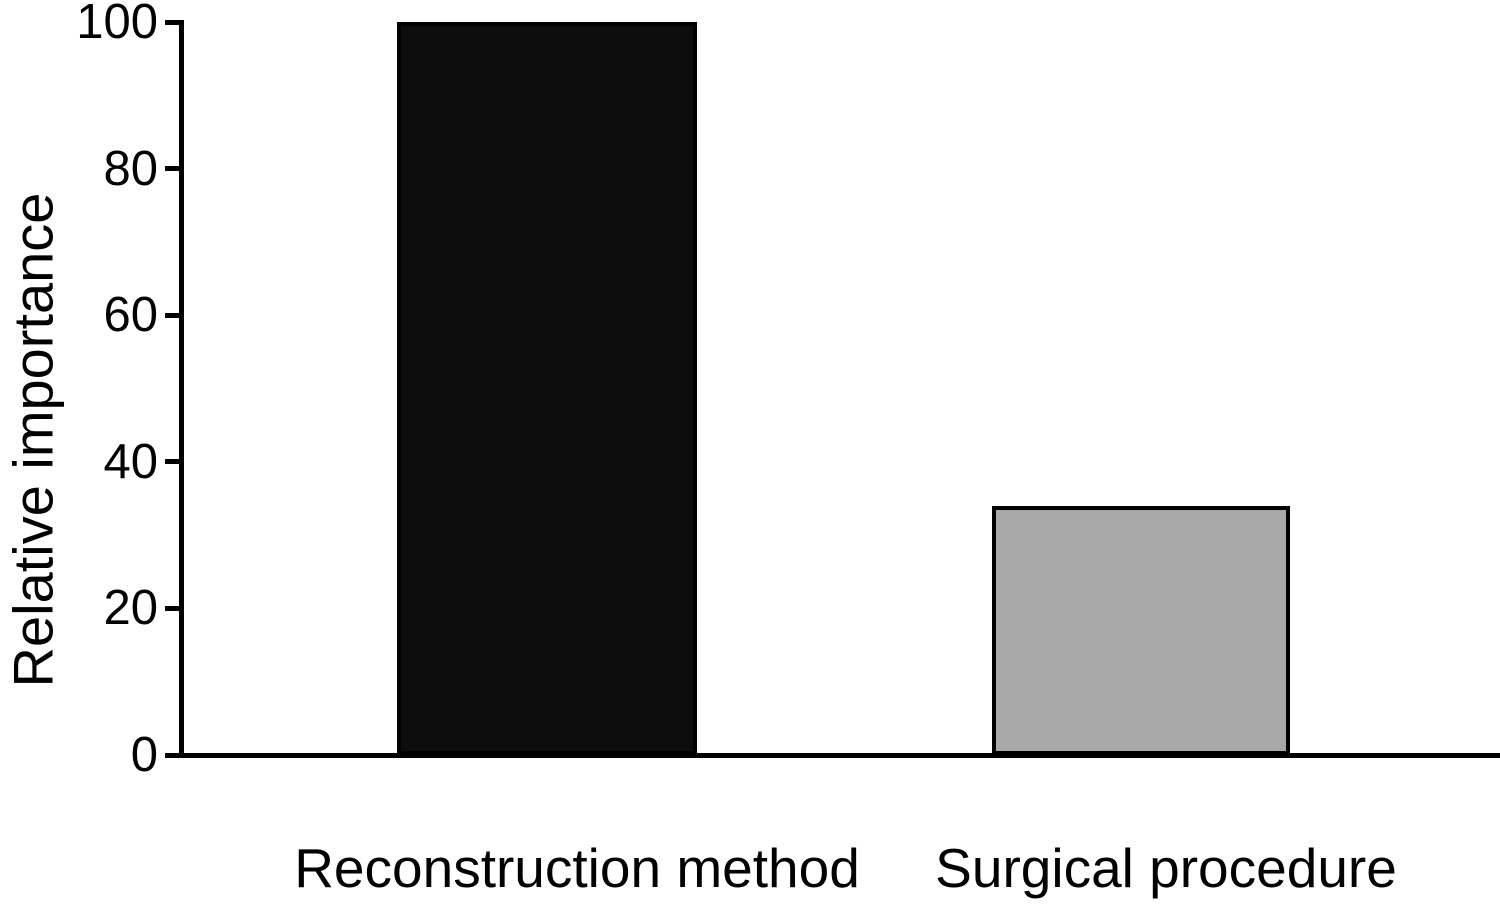 Image resolution: width=1500 pixels, height=915 pixels. Describe the element at coordinates (130, 315) in the screenshot. I see `y-tick-label: 60` at that location.